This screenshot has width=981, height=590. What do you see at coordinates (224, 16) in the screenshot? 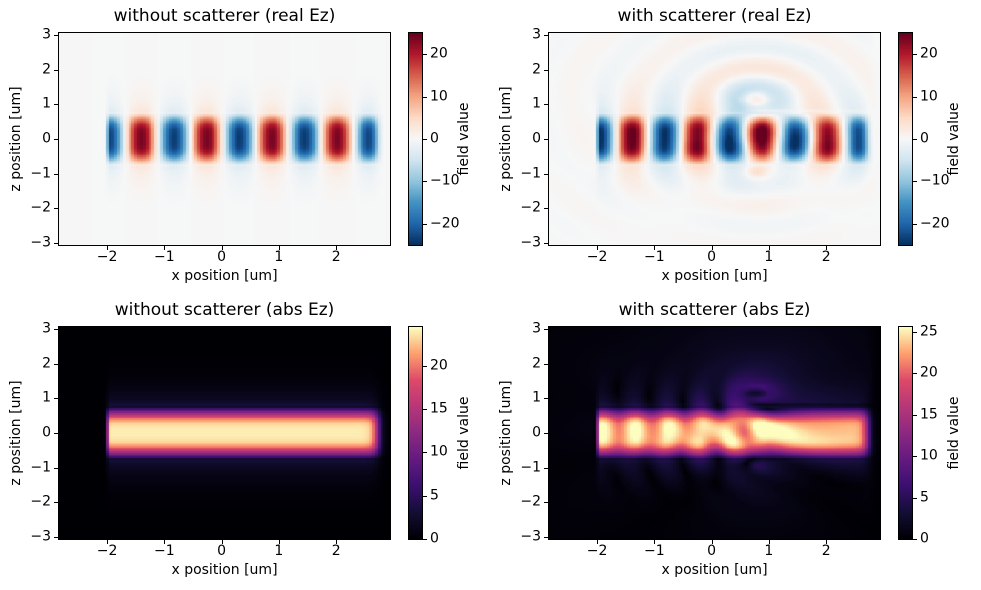
I see `subplot-title: without scatterer (real Ez)` at bounding box center [224, 16].